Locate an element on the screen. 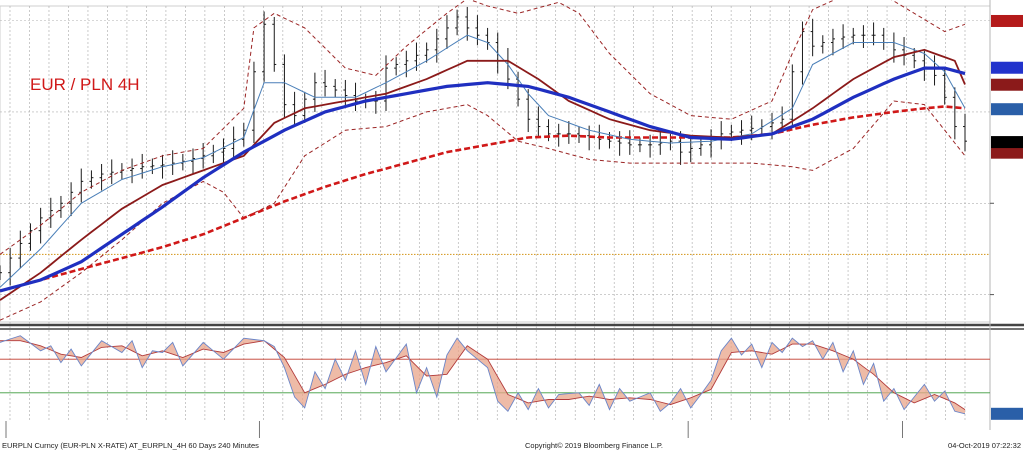 Image resolution: width=1024 pixels, height=451 pixels. osc-d-line is located at coordinates (483, 375).